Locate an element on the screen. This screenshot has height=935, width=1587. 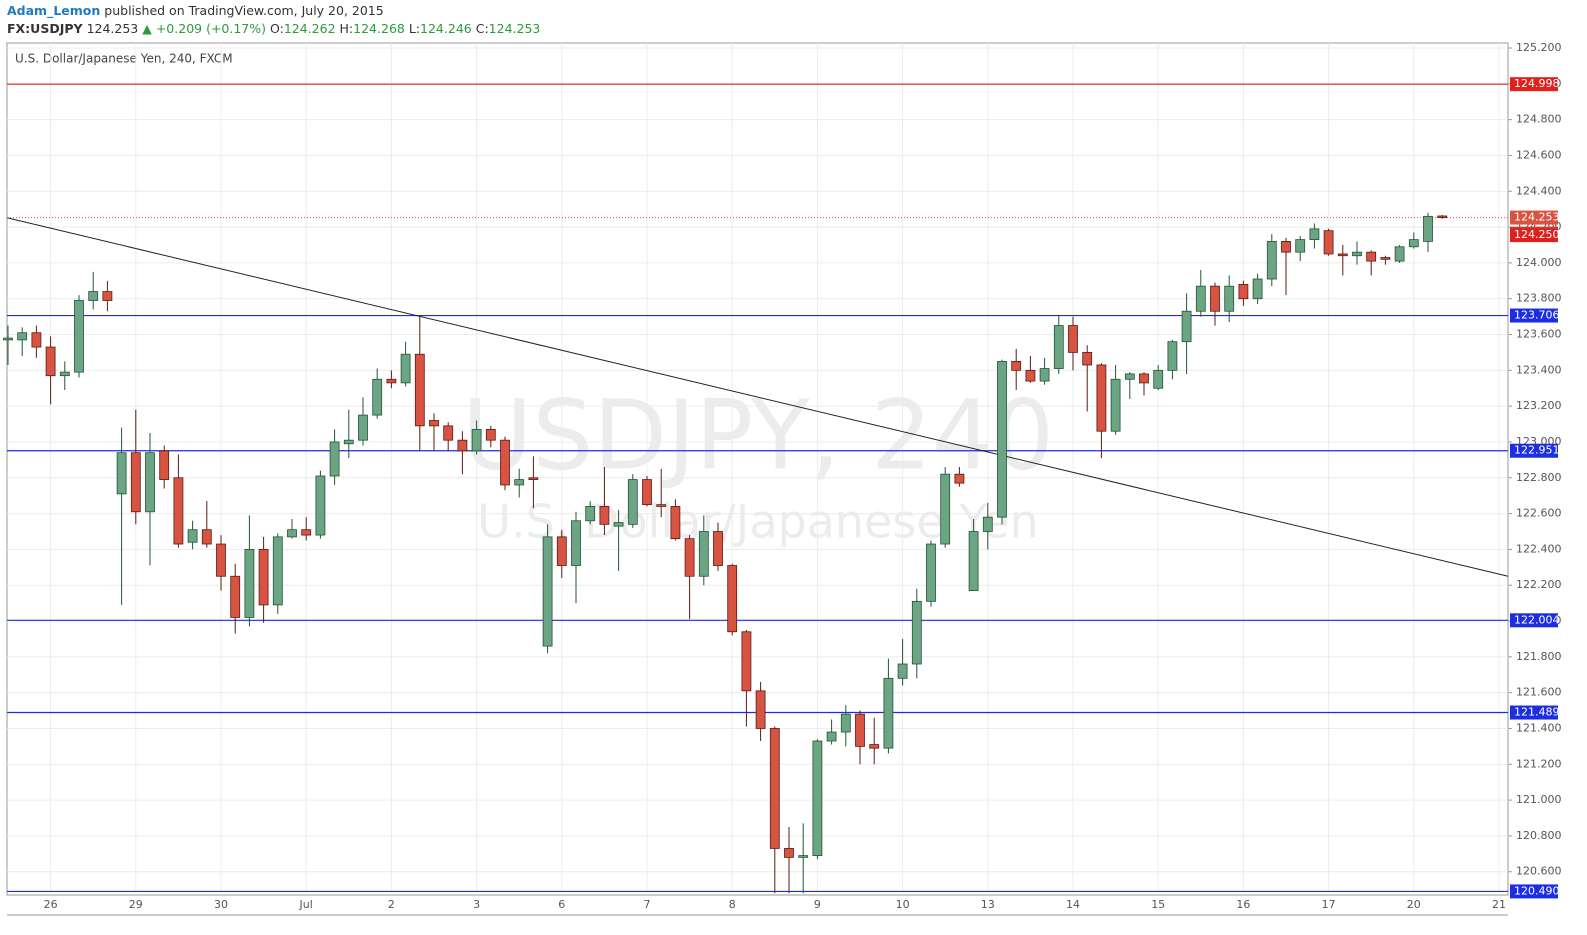
y-tick-label: 121.000 is located at coordinates (1539, 799).